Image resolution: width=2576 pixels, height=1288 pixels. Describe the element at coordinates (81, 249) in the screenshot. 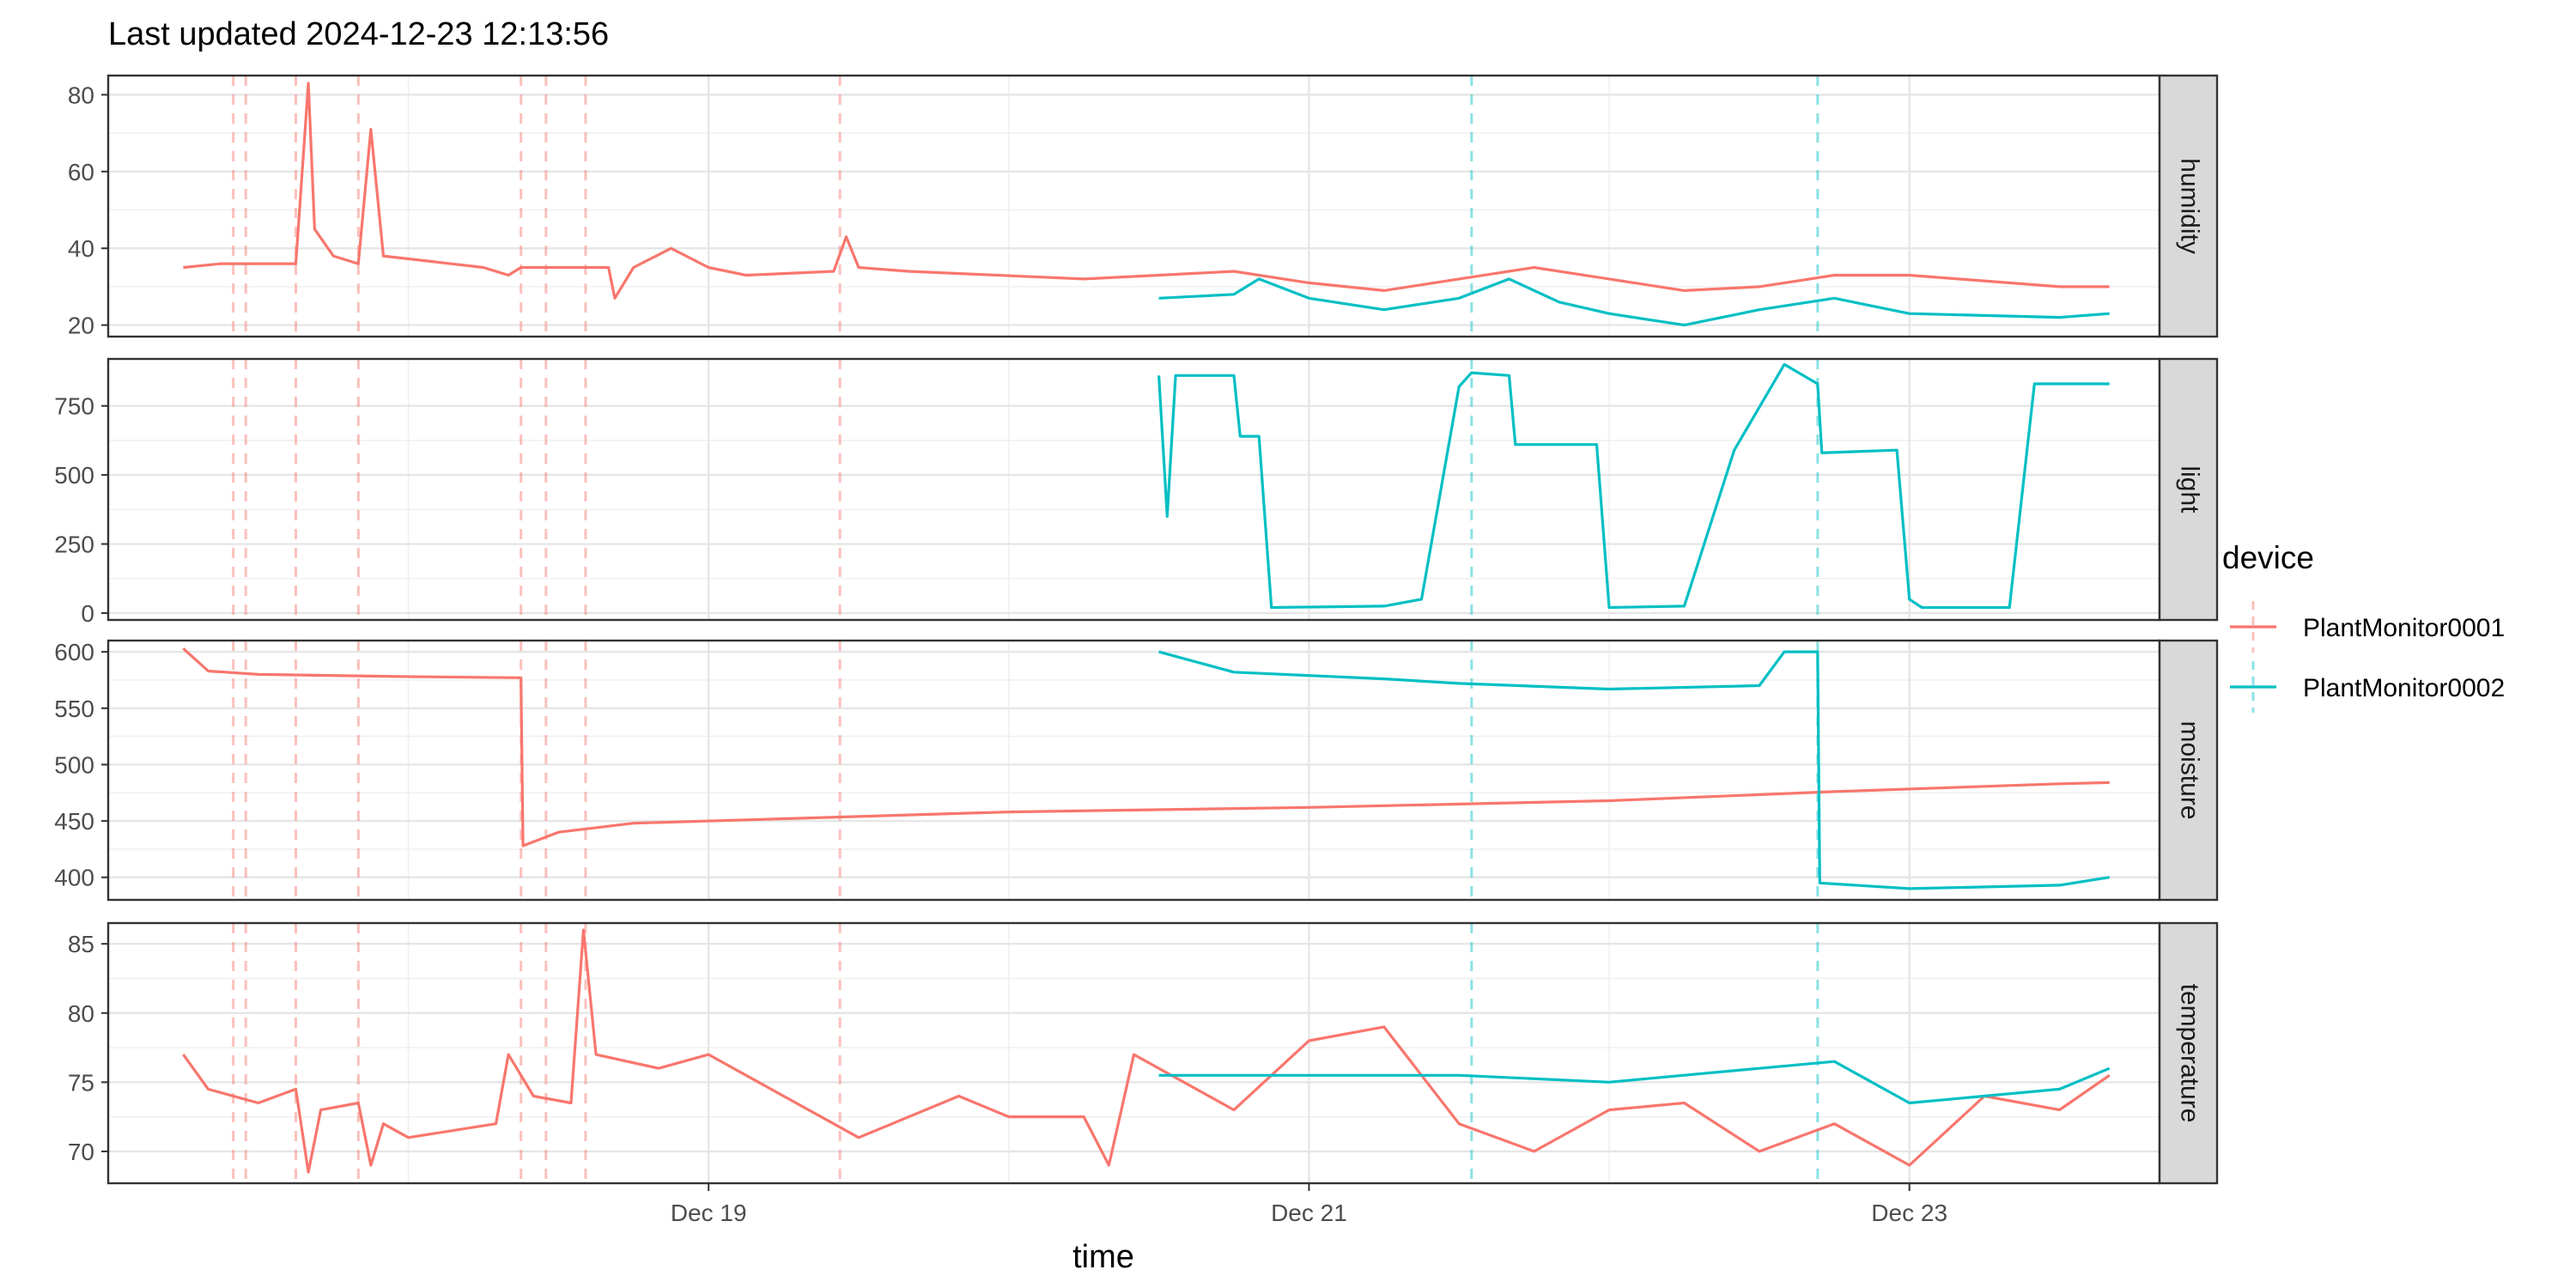

I see `y-tick-label: 40` at that location.